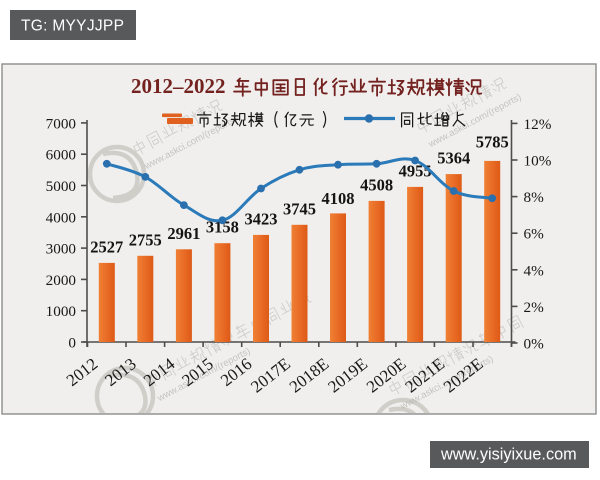  What do you see at coordinates (376, 184) in the screenshot?
I see `svg-text: 4508` at bounding box center [376, 184].